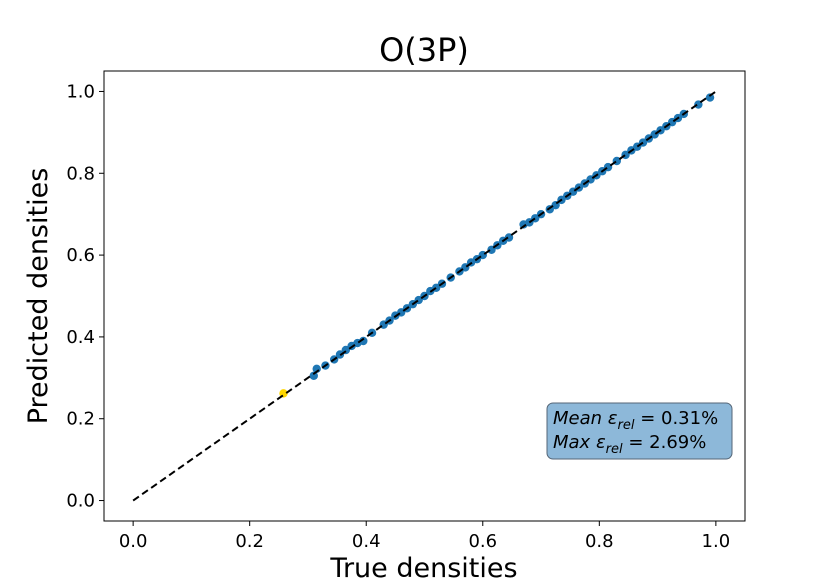  I want to click on y-tick-label: 0.2, so click(80, 419).